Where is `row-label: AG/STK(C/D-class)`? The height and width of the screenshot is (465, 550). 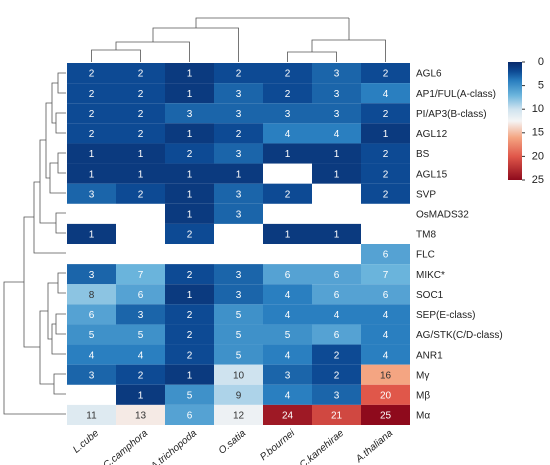 row-label: AG/STK(C/D-class) is located at coordinates (459, 335).